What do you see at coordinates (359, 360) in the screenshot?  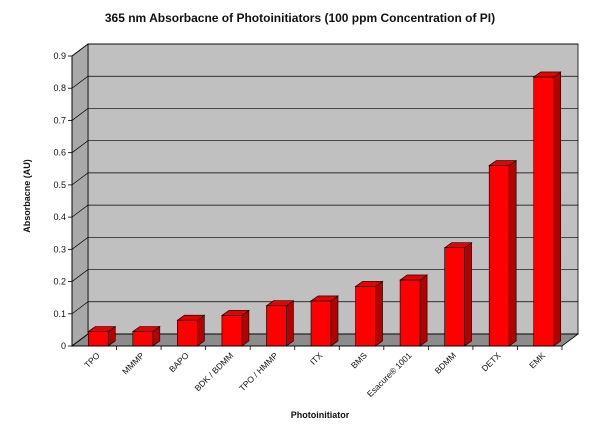 I see `x-tick-label: BMS` at bounding box center [359, 360].